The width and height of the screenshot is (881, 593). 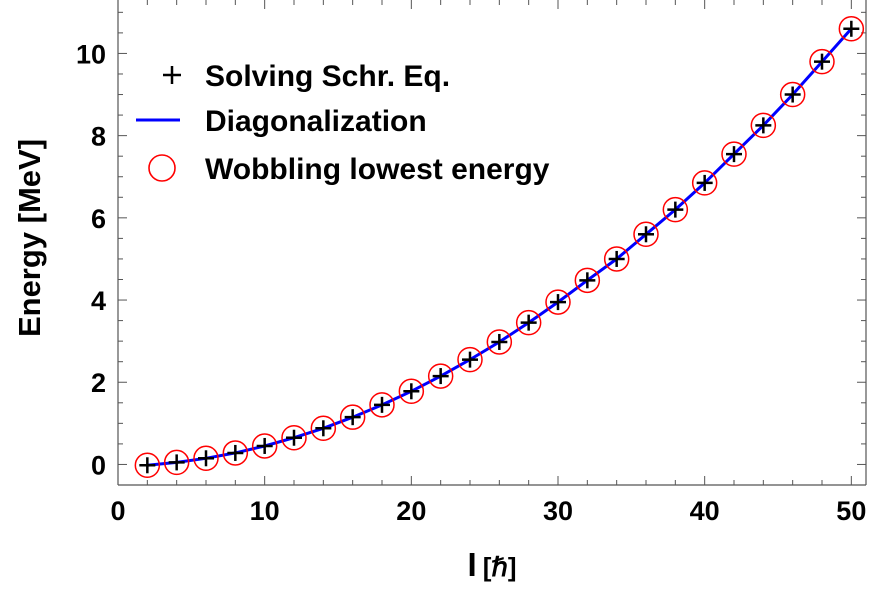 I want to click on x-tick-label: 0, so click(x=117, y=511).